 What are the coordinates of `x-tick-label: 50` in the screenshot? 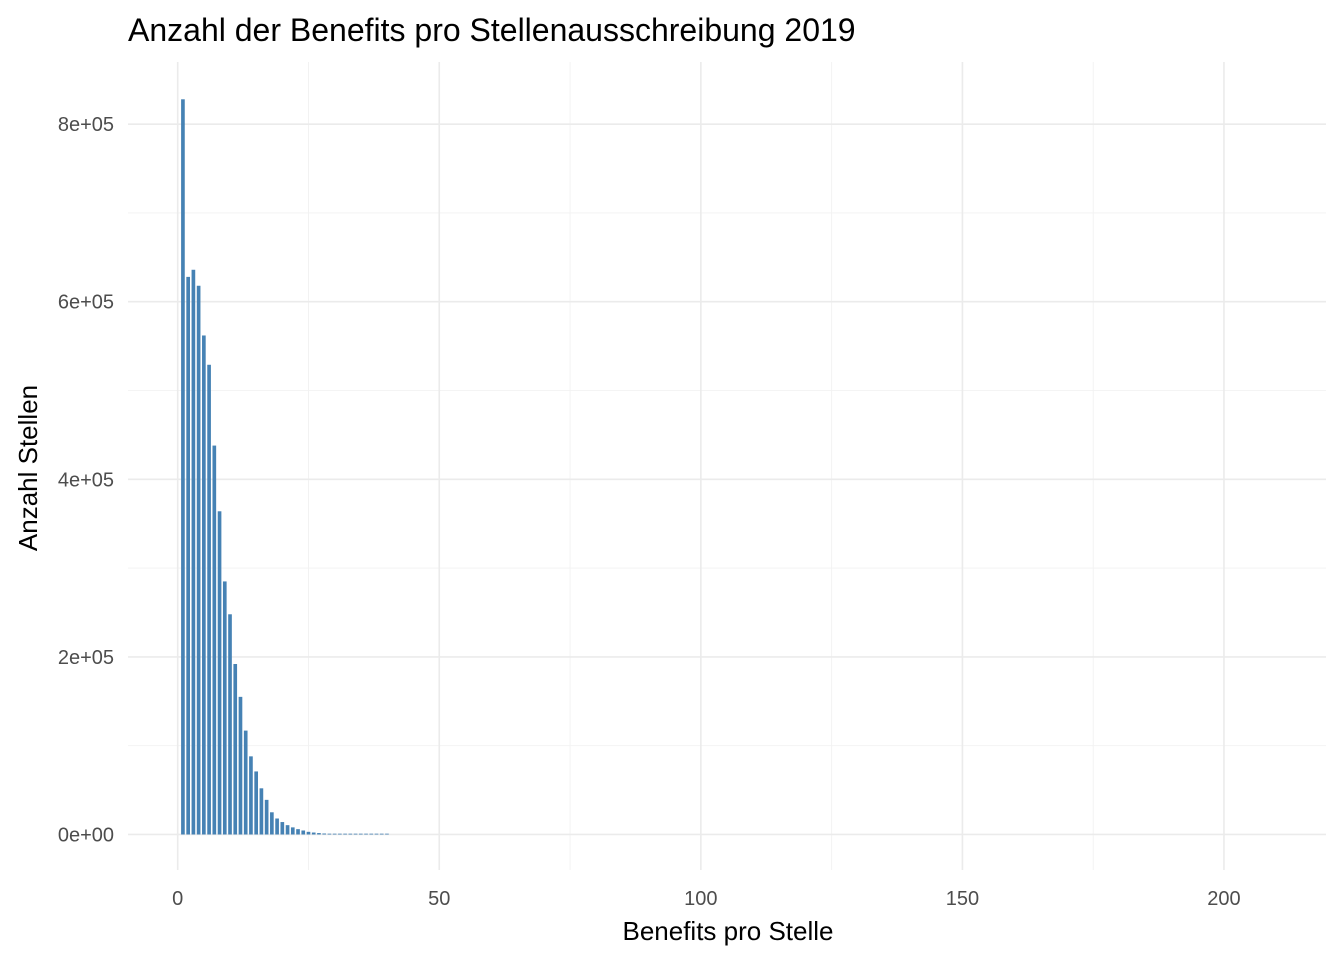 It's located at (439, 899).